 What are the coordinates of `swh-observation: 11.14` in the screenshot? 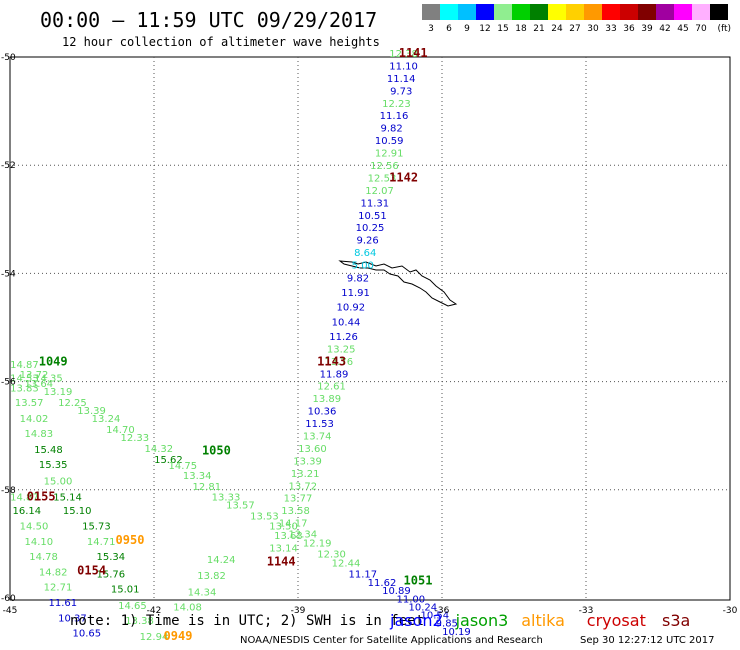 It's located at (401, 79).